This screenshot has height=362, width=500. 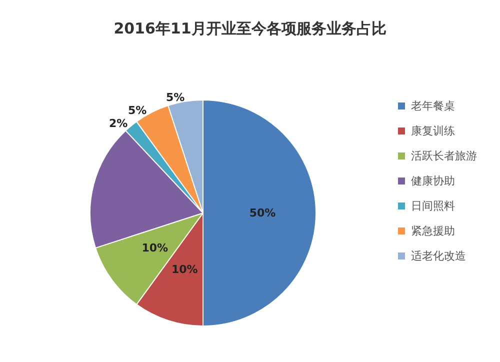 I want to click on legend-label: 日间照料, so click(x=433, y=206).